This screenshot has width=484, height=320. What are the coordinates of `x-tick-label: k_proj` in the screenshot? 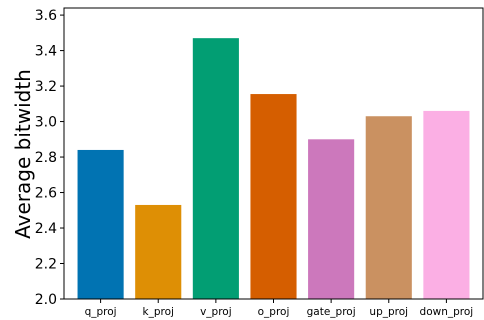 It's located at (158, 312).